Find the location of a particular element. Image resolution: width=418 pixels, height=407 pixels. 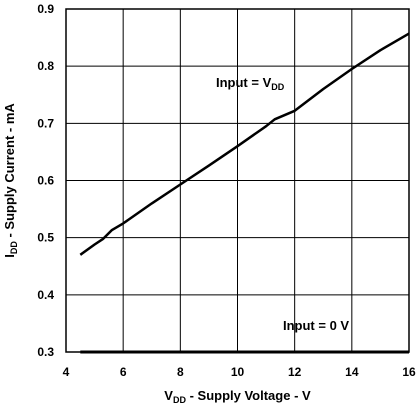

y-tick-label: 0.9 is located at coordinates (45, 9).